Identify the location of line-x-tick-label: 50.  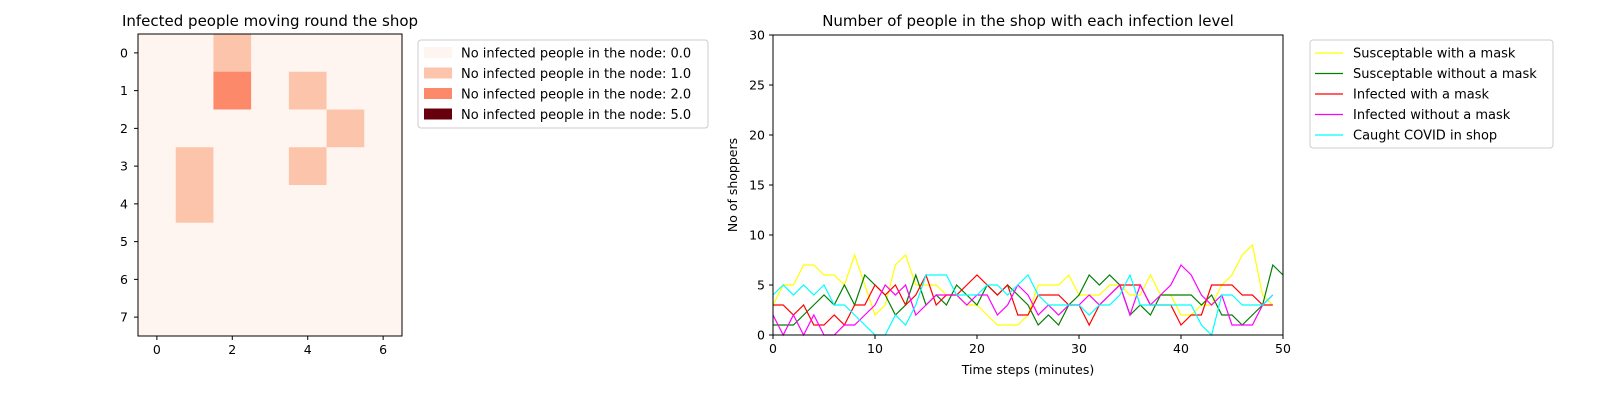
(1283, 348).